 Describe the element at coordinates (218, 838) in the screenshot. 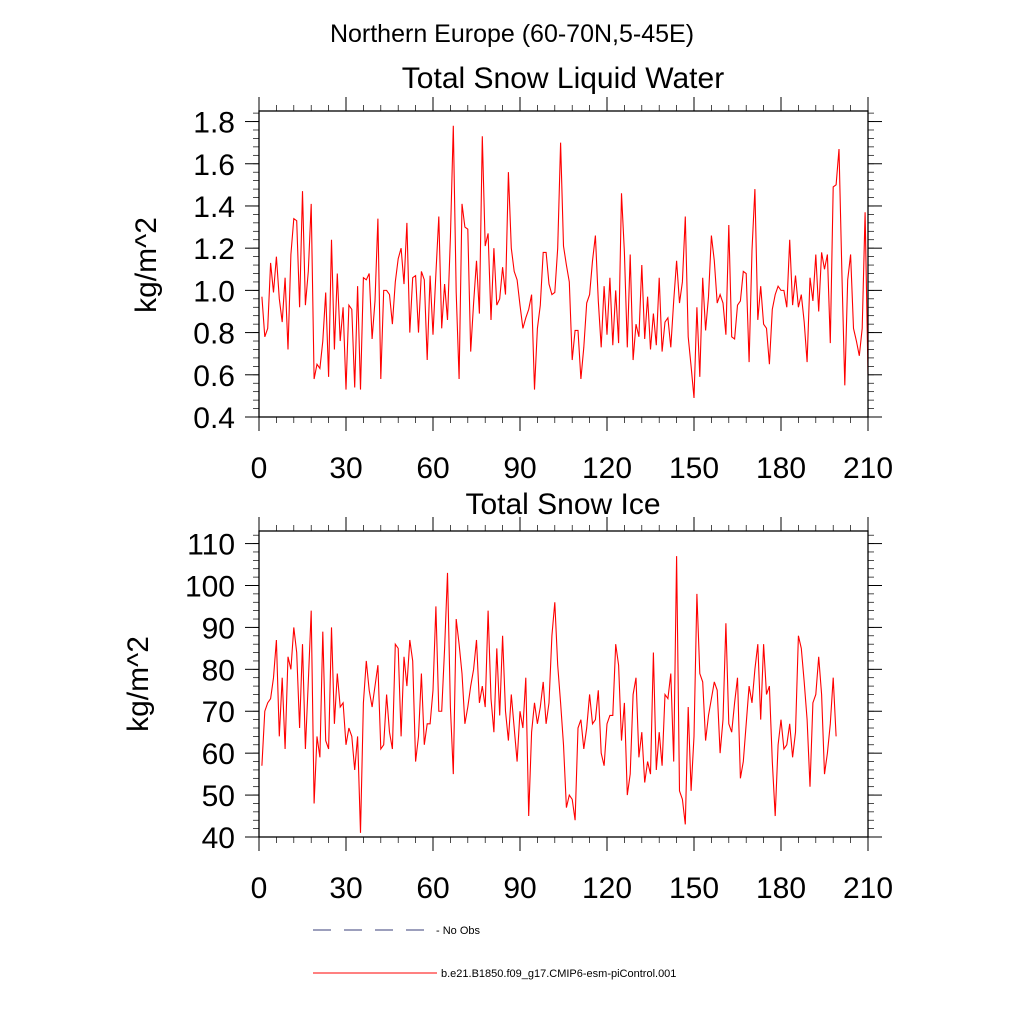

I see `y-tick-label: 40` at that location.